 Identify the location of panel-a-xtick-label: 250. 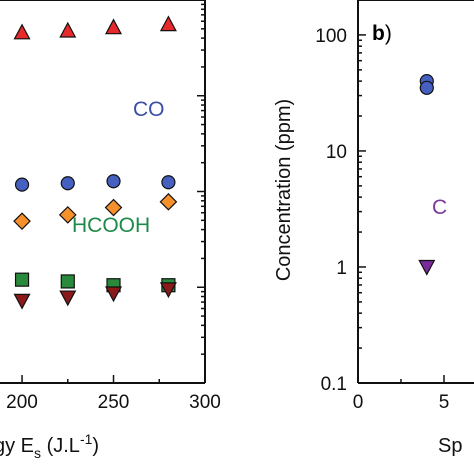
(114, 402).